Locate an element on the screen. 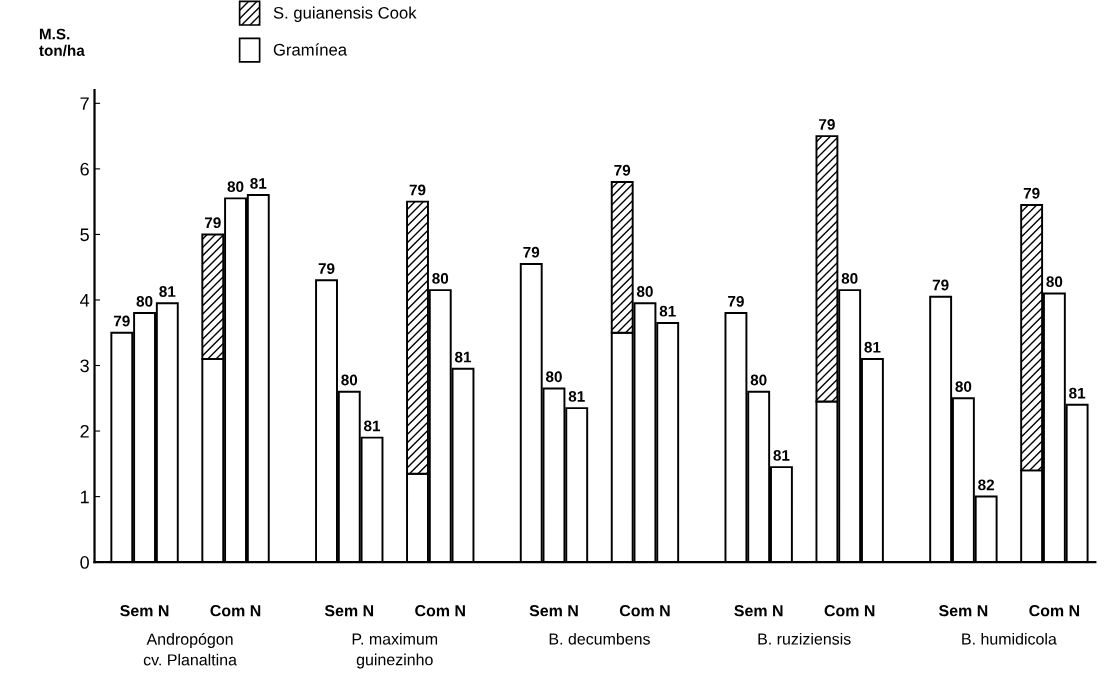 This screenshot has height=694, width=1112. y-tick-label: 1 is located at coordinates (85, 497).